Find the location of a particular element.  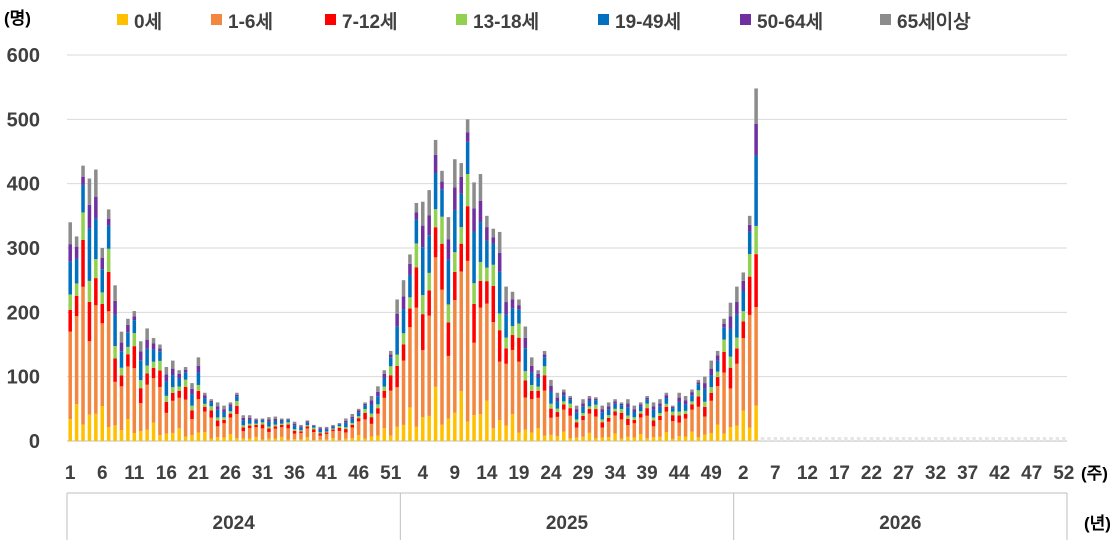

x-tick-label: 49 is located at coordinates (711, 473).